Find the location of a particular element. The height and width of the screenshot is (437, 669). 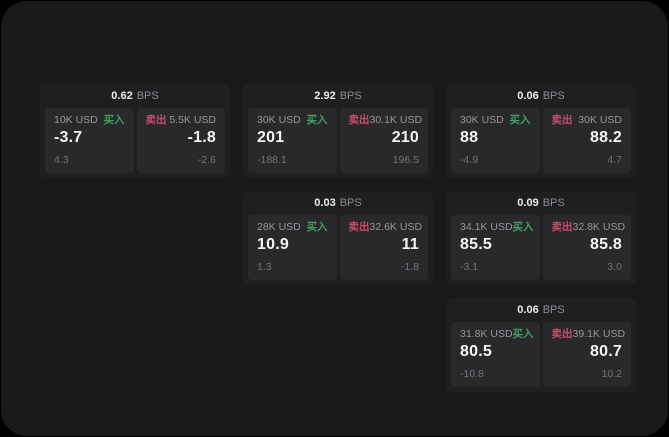

buy-amount: 31.8K USD is located at coordinates (486, 334).